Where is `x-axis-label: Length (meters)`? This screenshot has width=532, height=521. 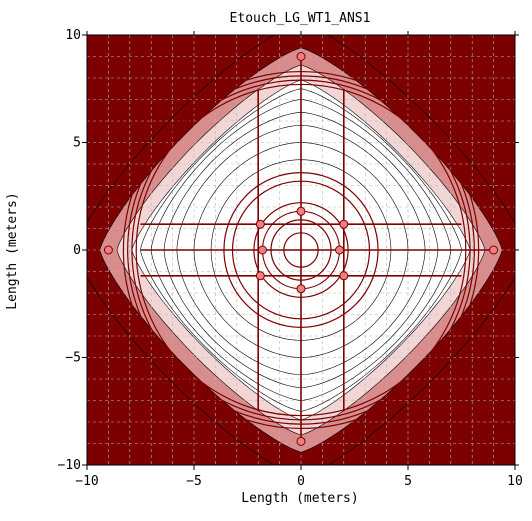
x-axis-label: Length (meters) is located at coordinates (299, 498).